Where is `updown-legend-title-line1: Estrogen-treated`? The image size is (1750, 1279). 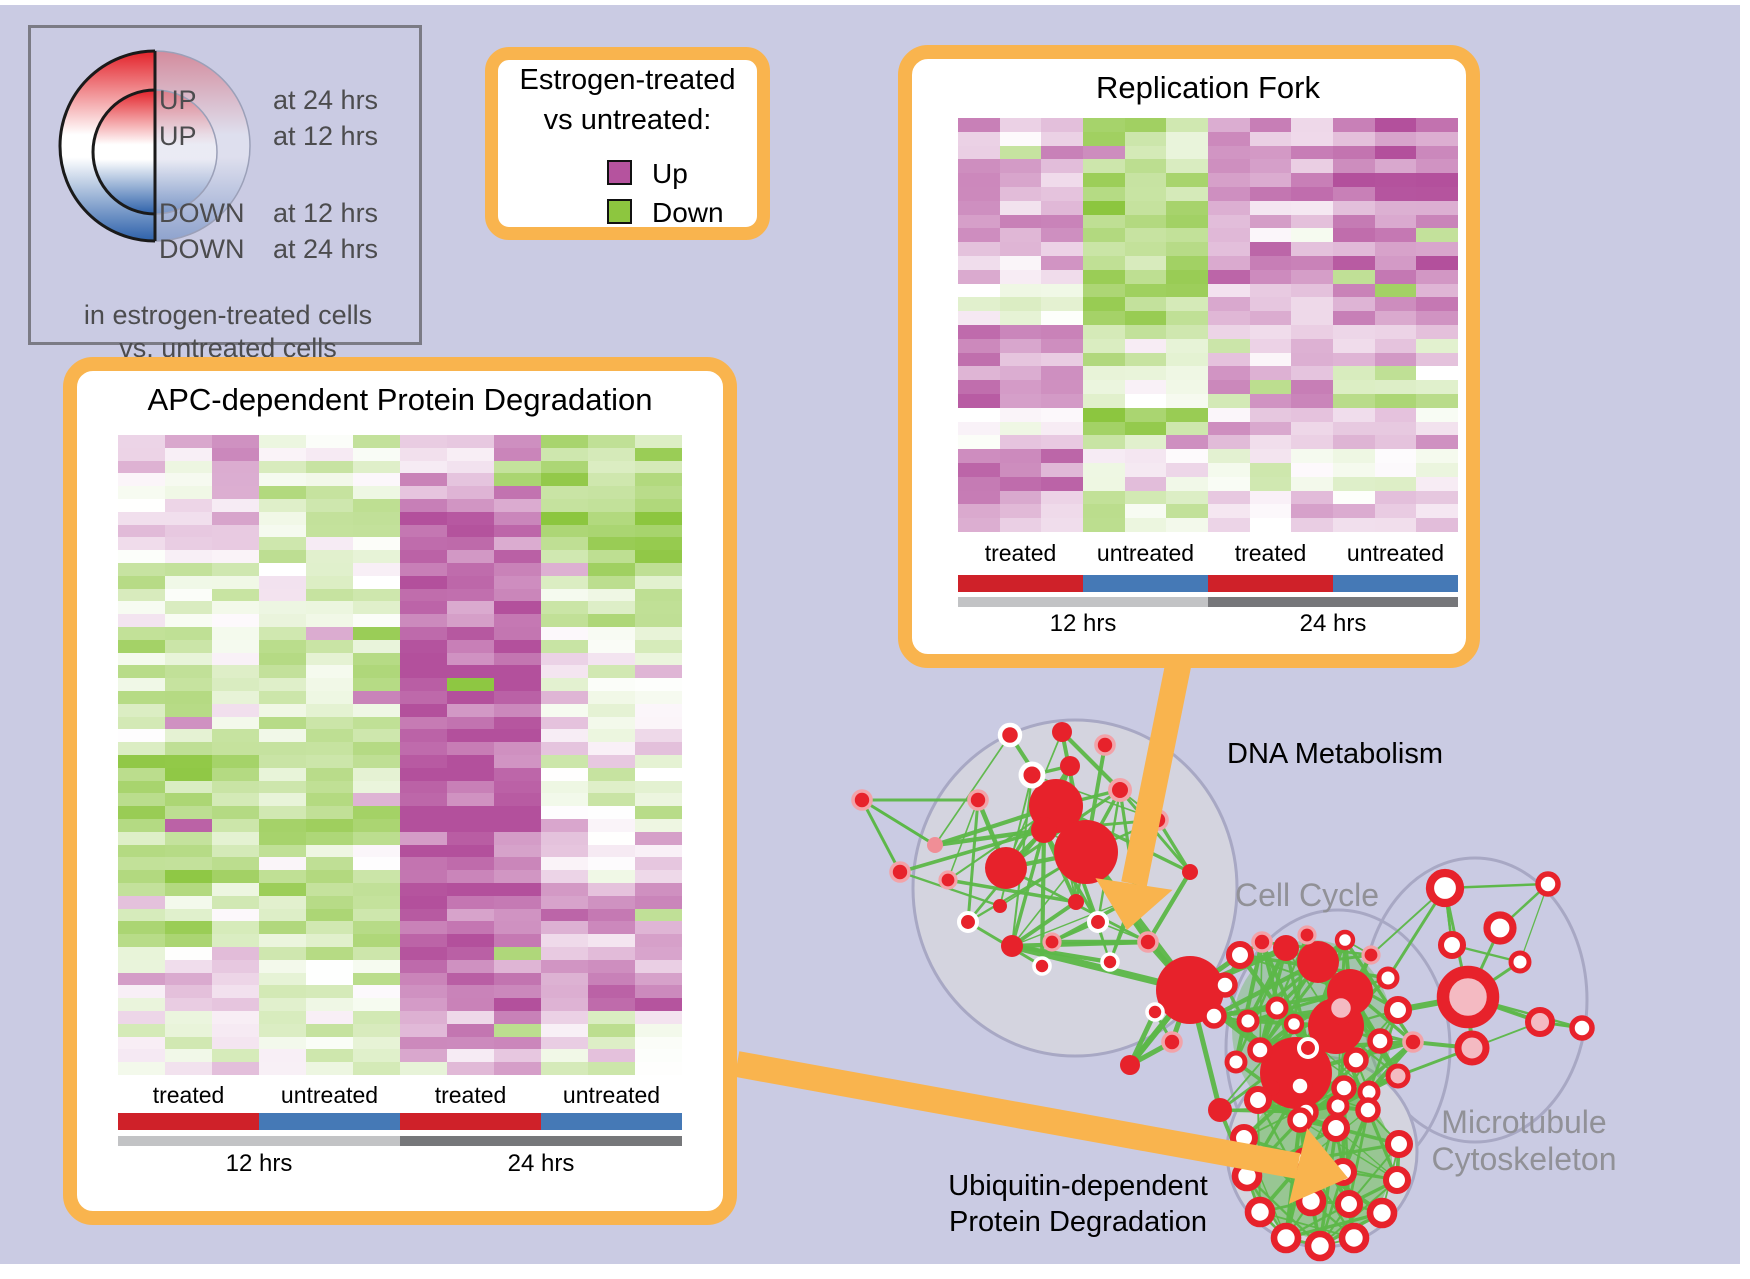
updown-legend-title-line1: Estrogen-treated is located at coordinates (627, 80).